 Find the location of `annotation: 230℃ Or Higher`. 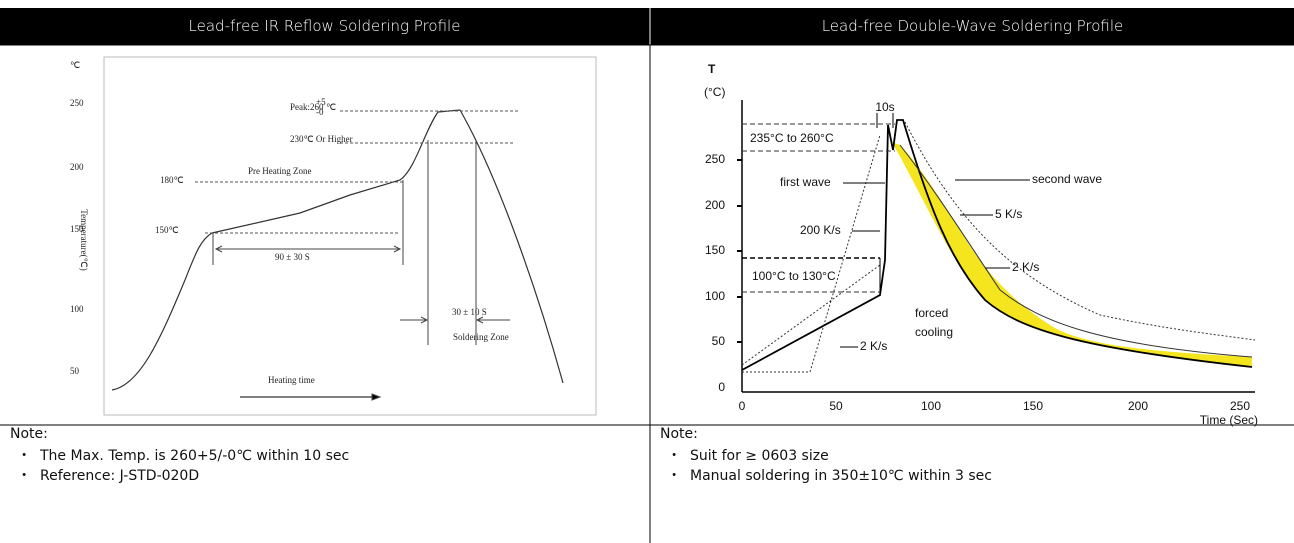

annotation: 230℃ Or Higher is located at coordinates (321, 139).